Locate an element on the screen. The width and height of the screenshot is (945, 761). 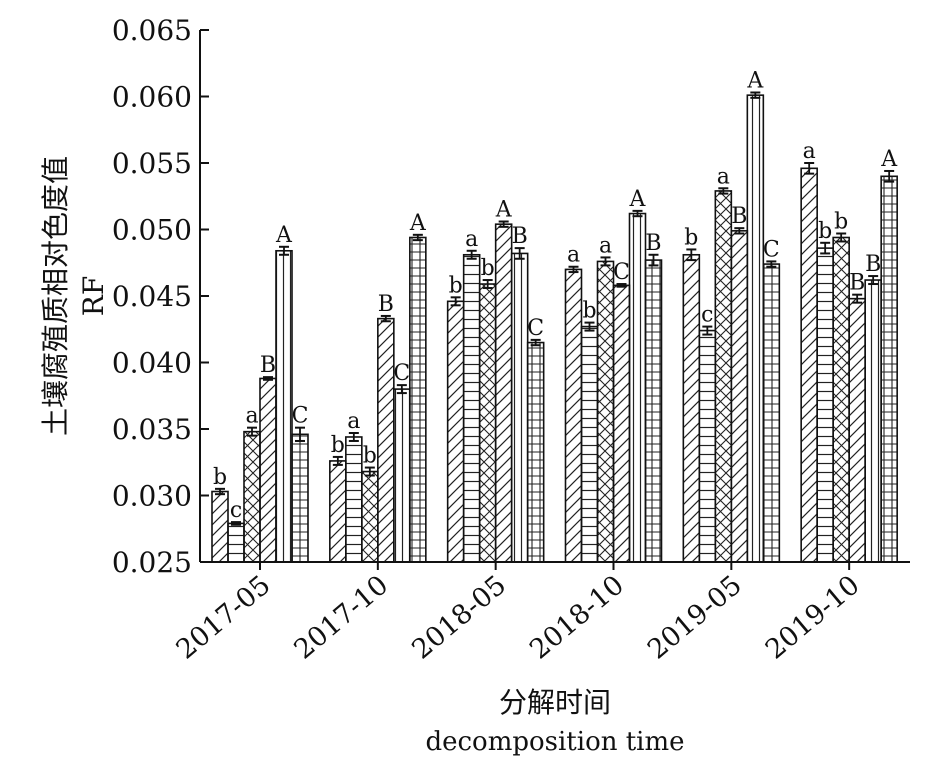
sig-label-2017-10-s4: B is located at coordinates (386, 304).